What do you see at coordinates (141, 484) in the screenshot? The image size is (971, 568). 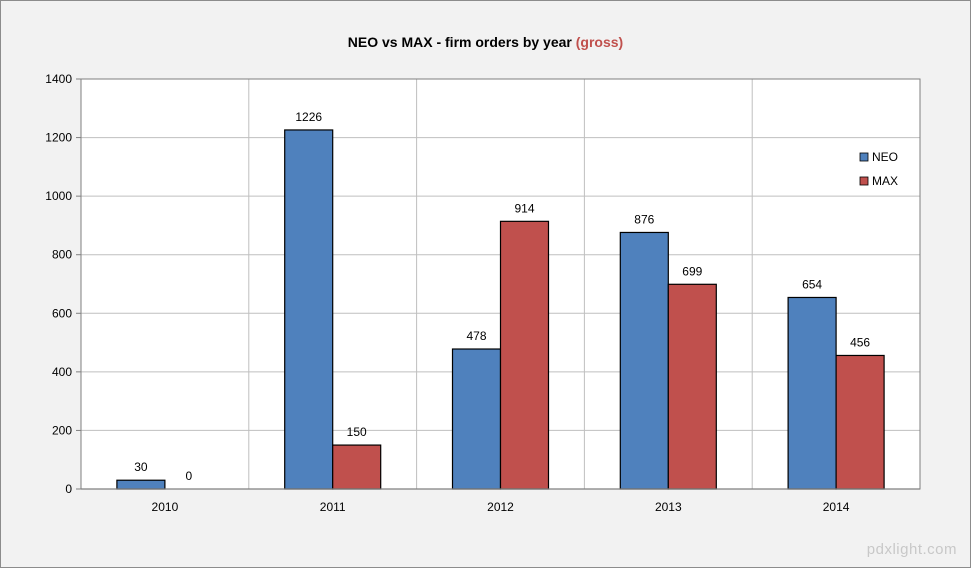 I see `bar-neo-2010` at bounding box center [141, 484].